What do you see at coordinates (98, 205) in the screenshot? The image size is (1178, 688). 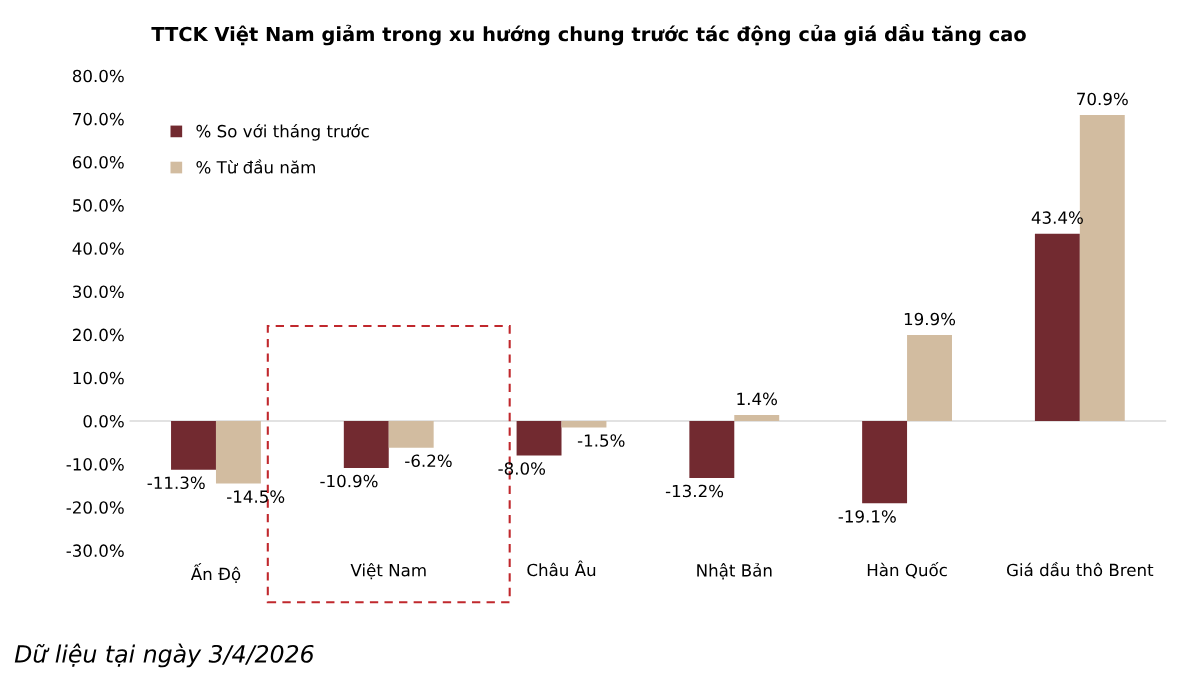 I see `y-tick-label: 50.0%` at bounding box center [98, 205].